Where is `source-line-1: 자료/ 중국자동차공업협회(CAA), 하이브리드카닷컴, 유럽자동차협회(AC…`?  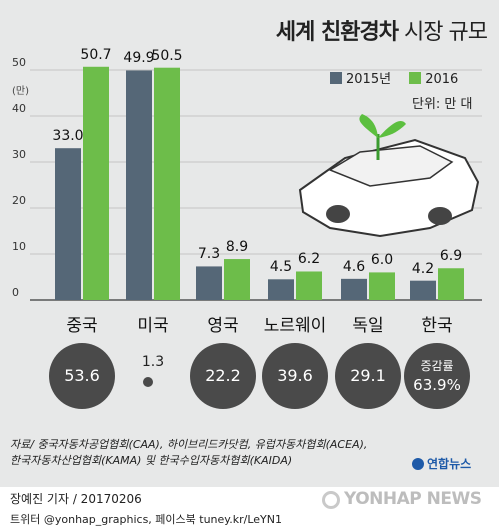
source-line-1: 자료/ 중국자동차공업협회(CAA), 하이브리드카닷컴, 유럽자동차협회(AC… is located at coordinates (189, 444).